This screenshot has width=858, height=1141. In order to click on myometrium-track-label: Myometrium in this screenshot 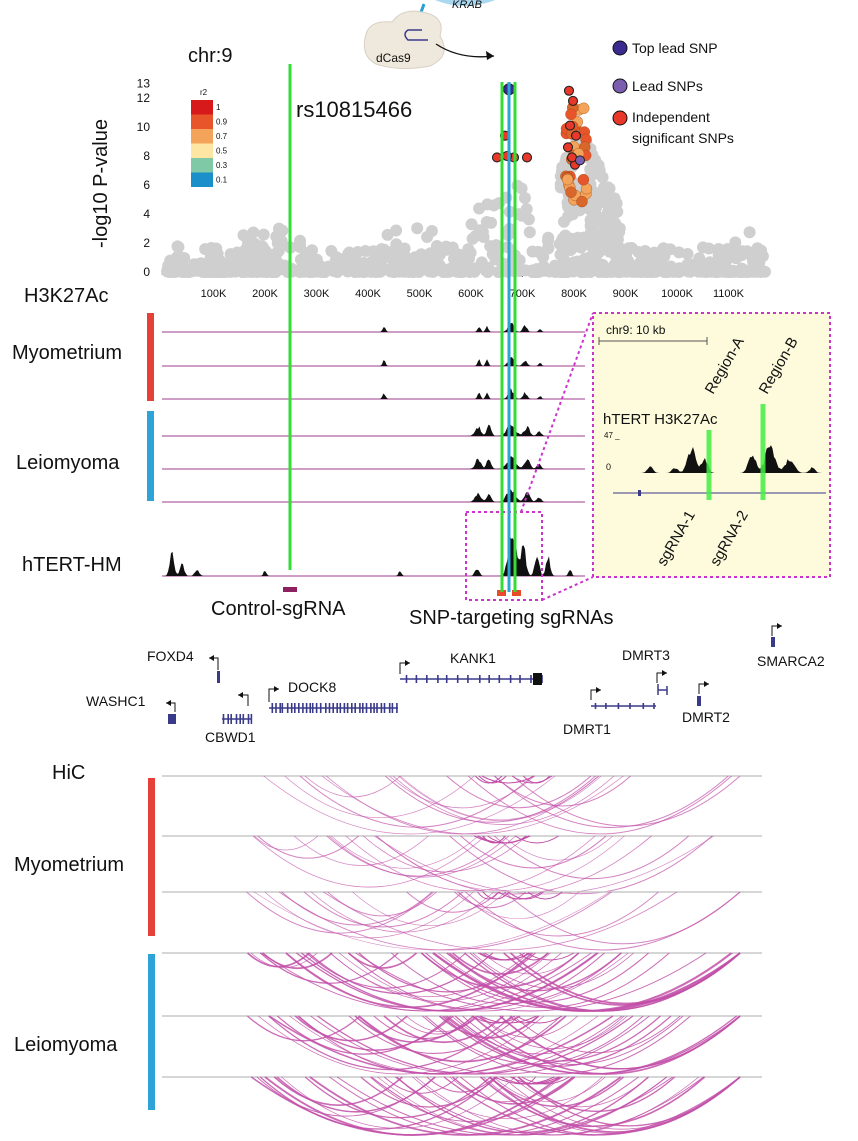, I will do `click(67, 353)`.